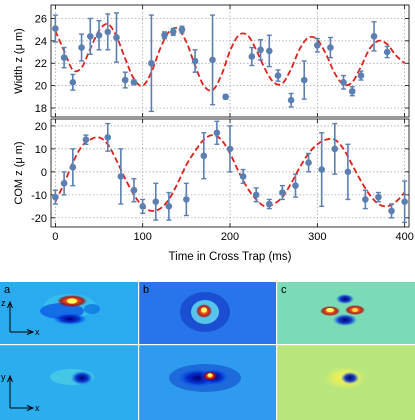  Describe the element at coordinates (3, 303) in the screenshot. I see `axis-label-z: z` at that location.